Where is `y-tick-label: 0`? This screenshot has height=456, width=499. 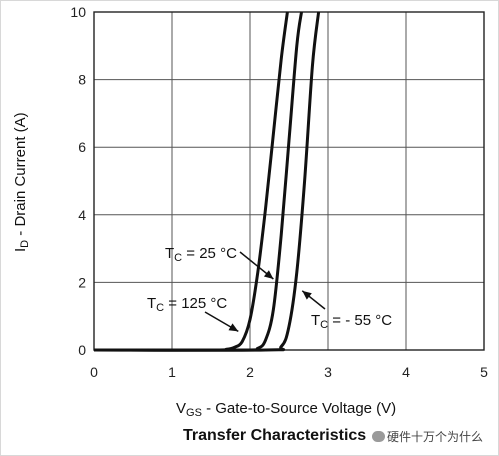
y-tick-label: 0 is located at coordinates (82, 350).